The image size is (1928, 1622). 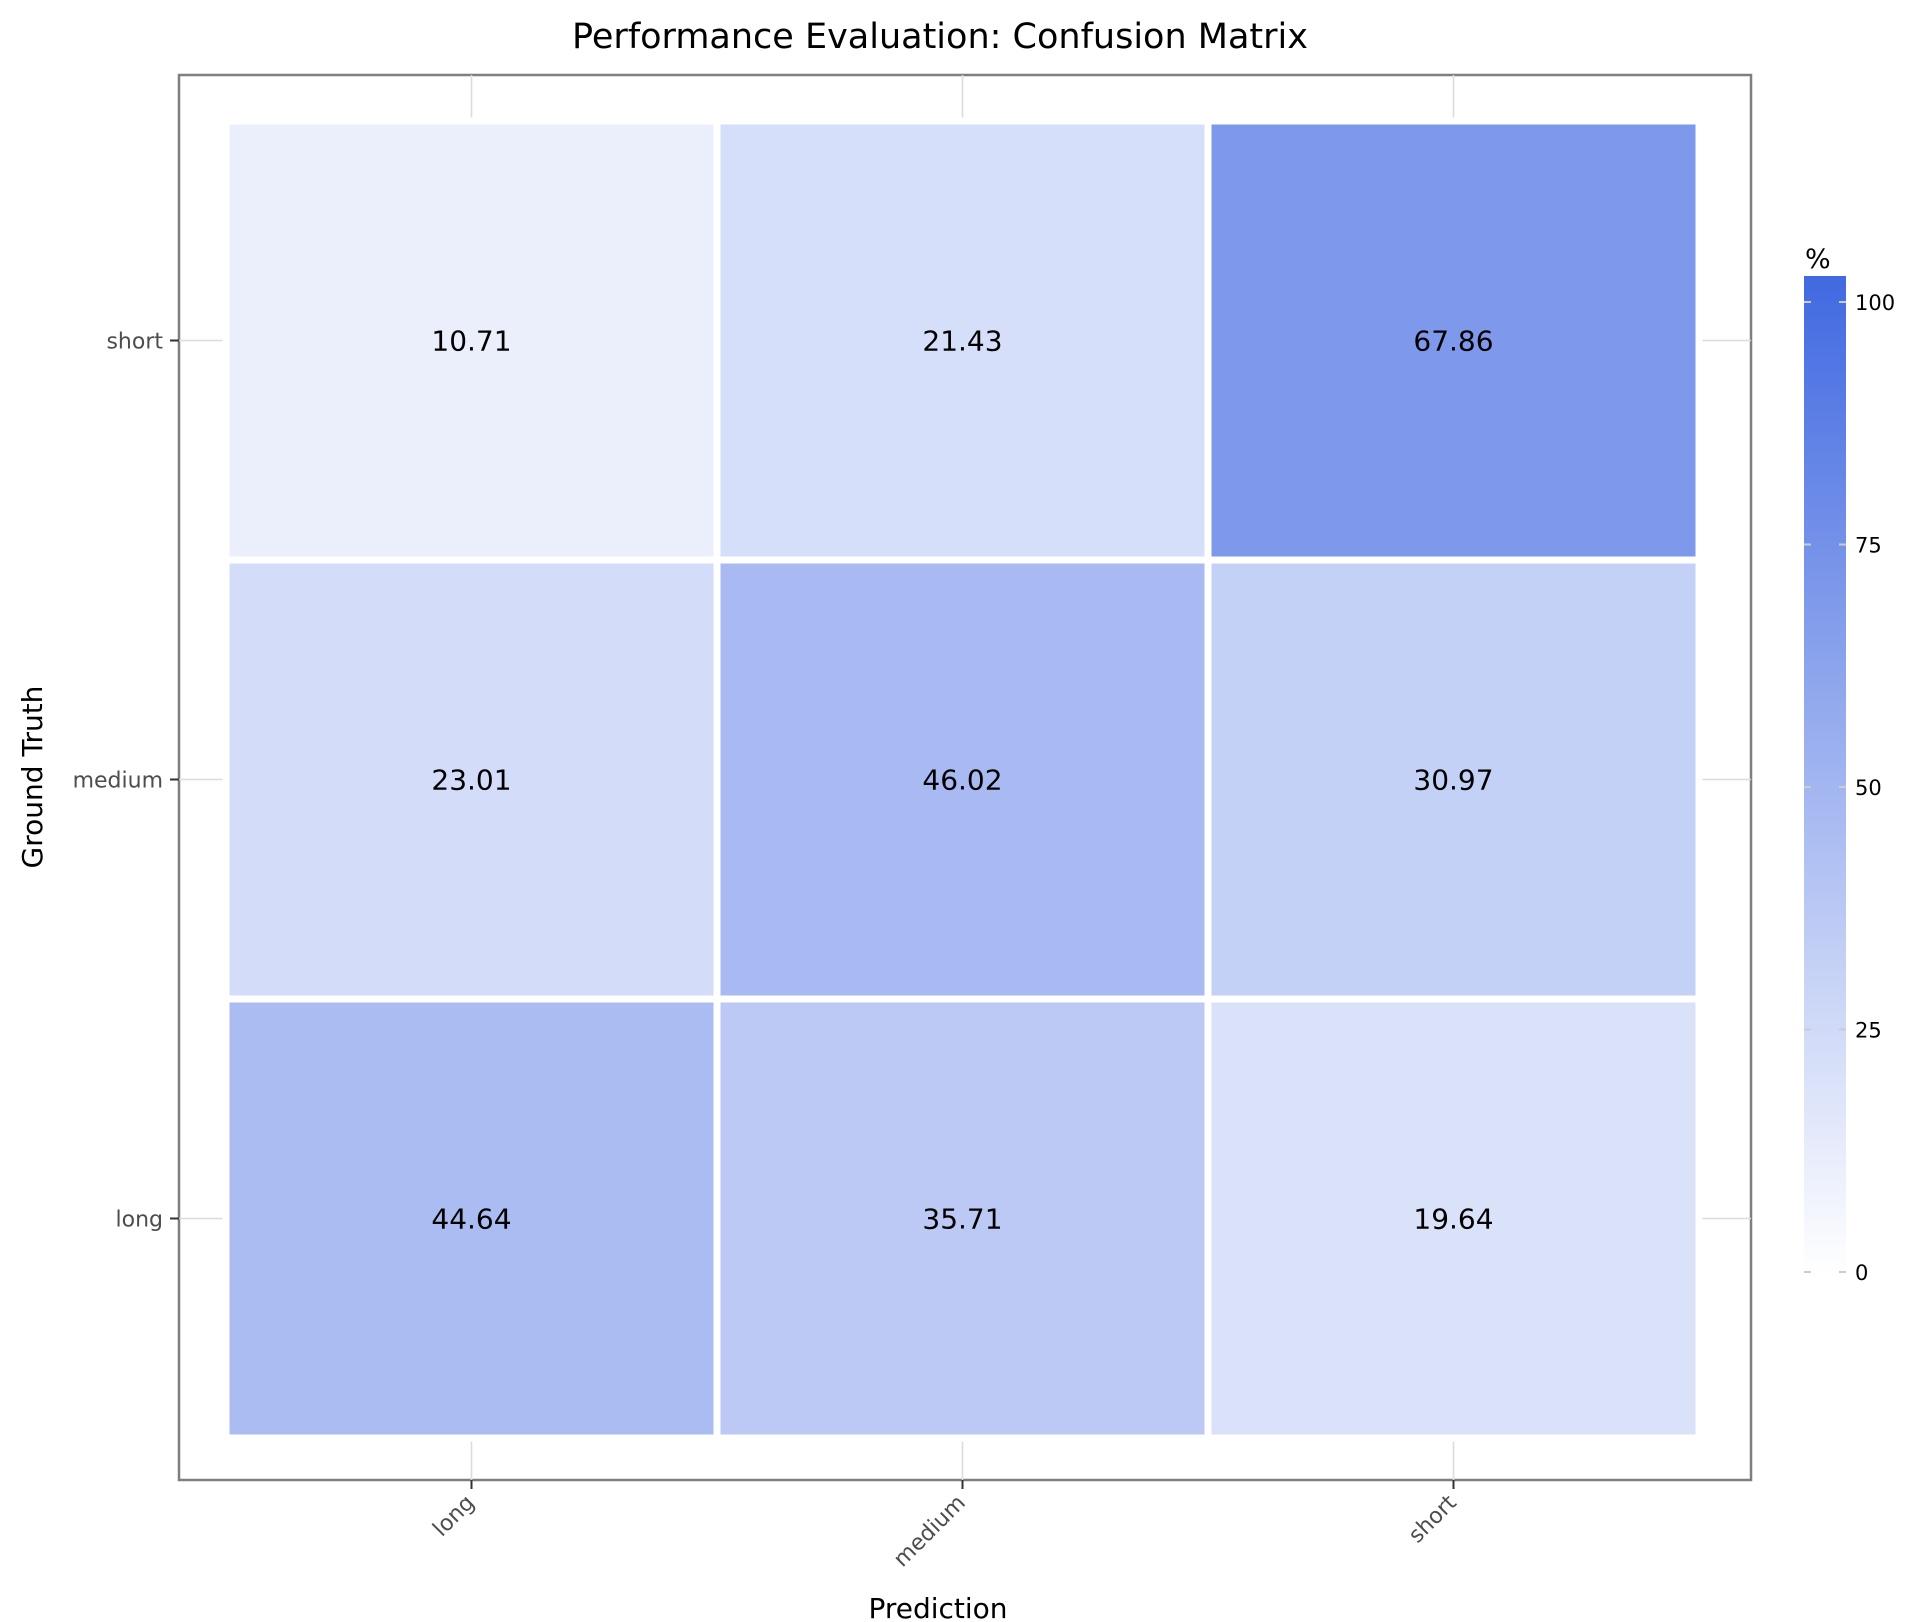 What do you see at coordinates (930, 1532) in the screenshot?
I see `x-tick-label: medium` at bounding box center [930, 1532].